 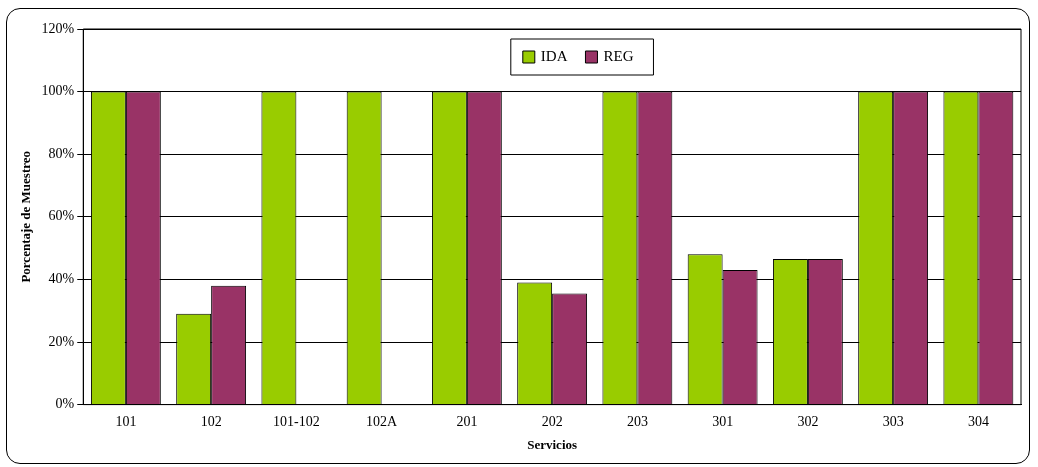 I want to click on x-tick-label: 203, so click(x=637, y=421).